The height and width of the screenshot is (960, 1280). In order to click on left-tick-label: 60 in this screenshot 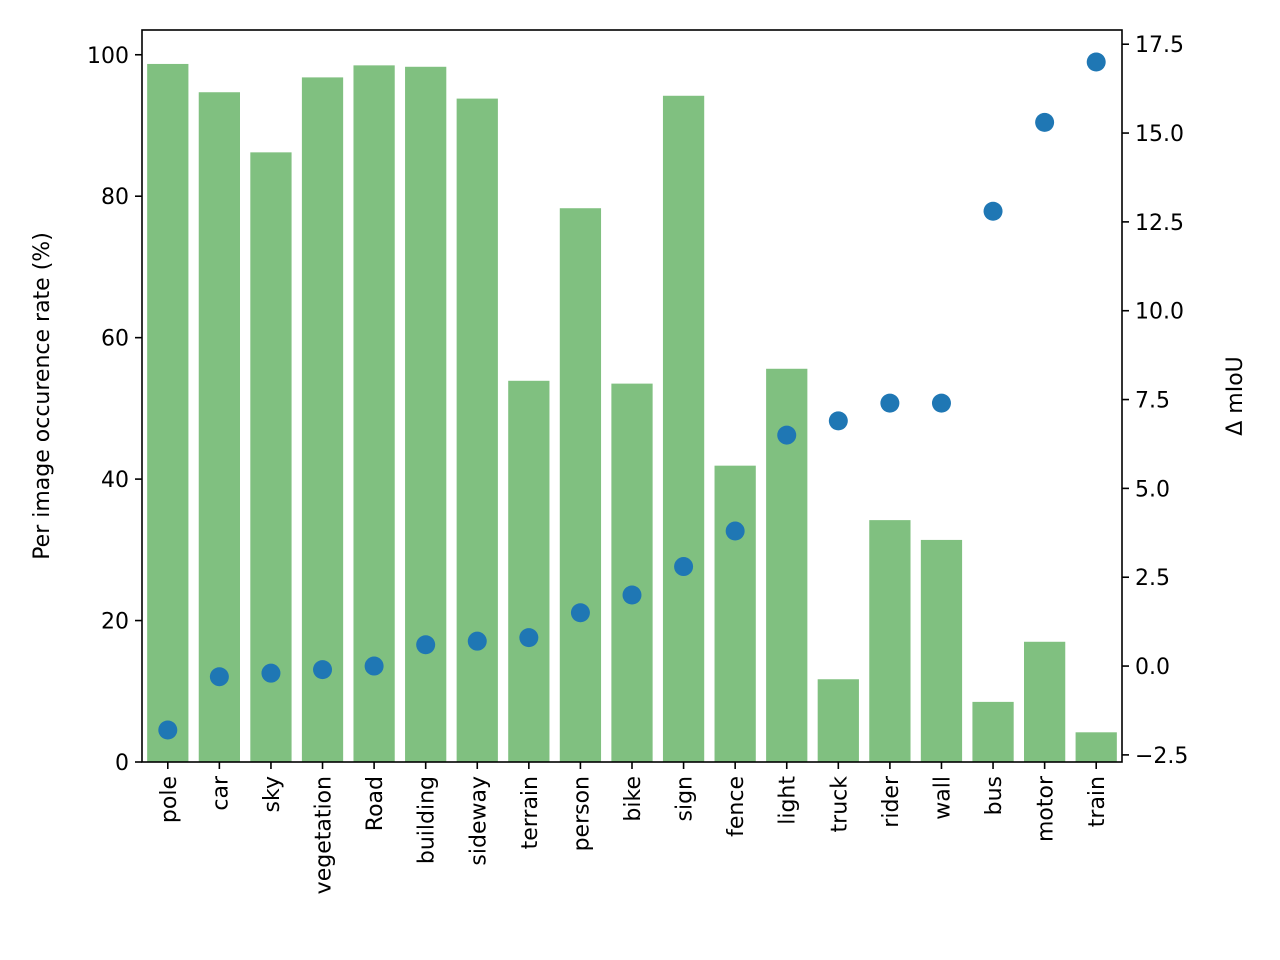, I will do `click(115, 339)`.